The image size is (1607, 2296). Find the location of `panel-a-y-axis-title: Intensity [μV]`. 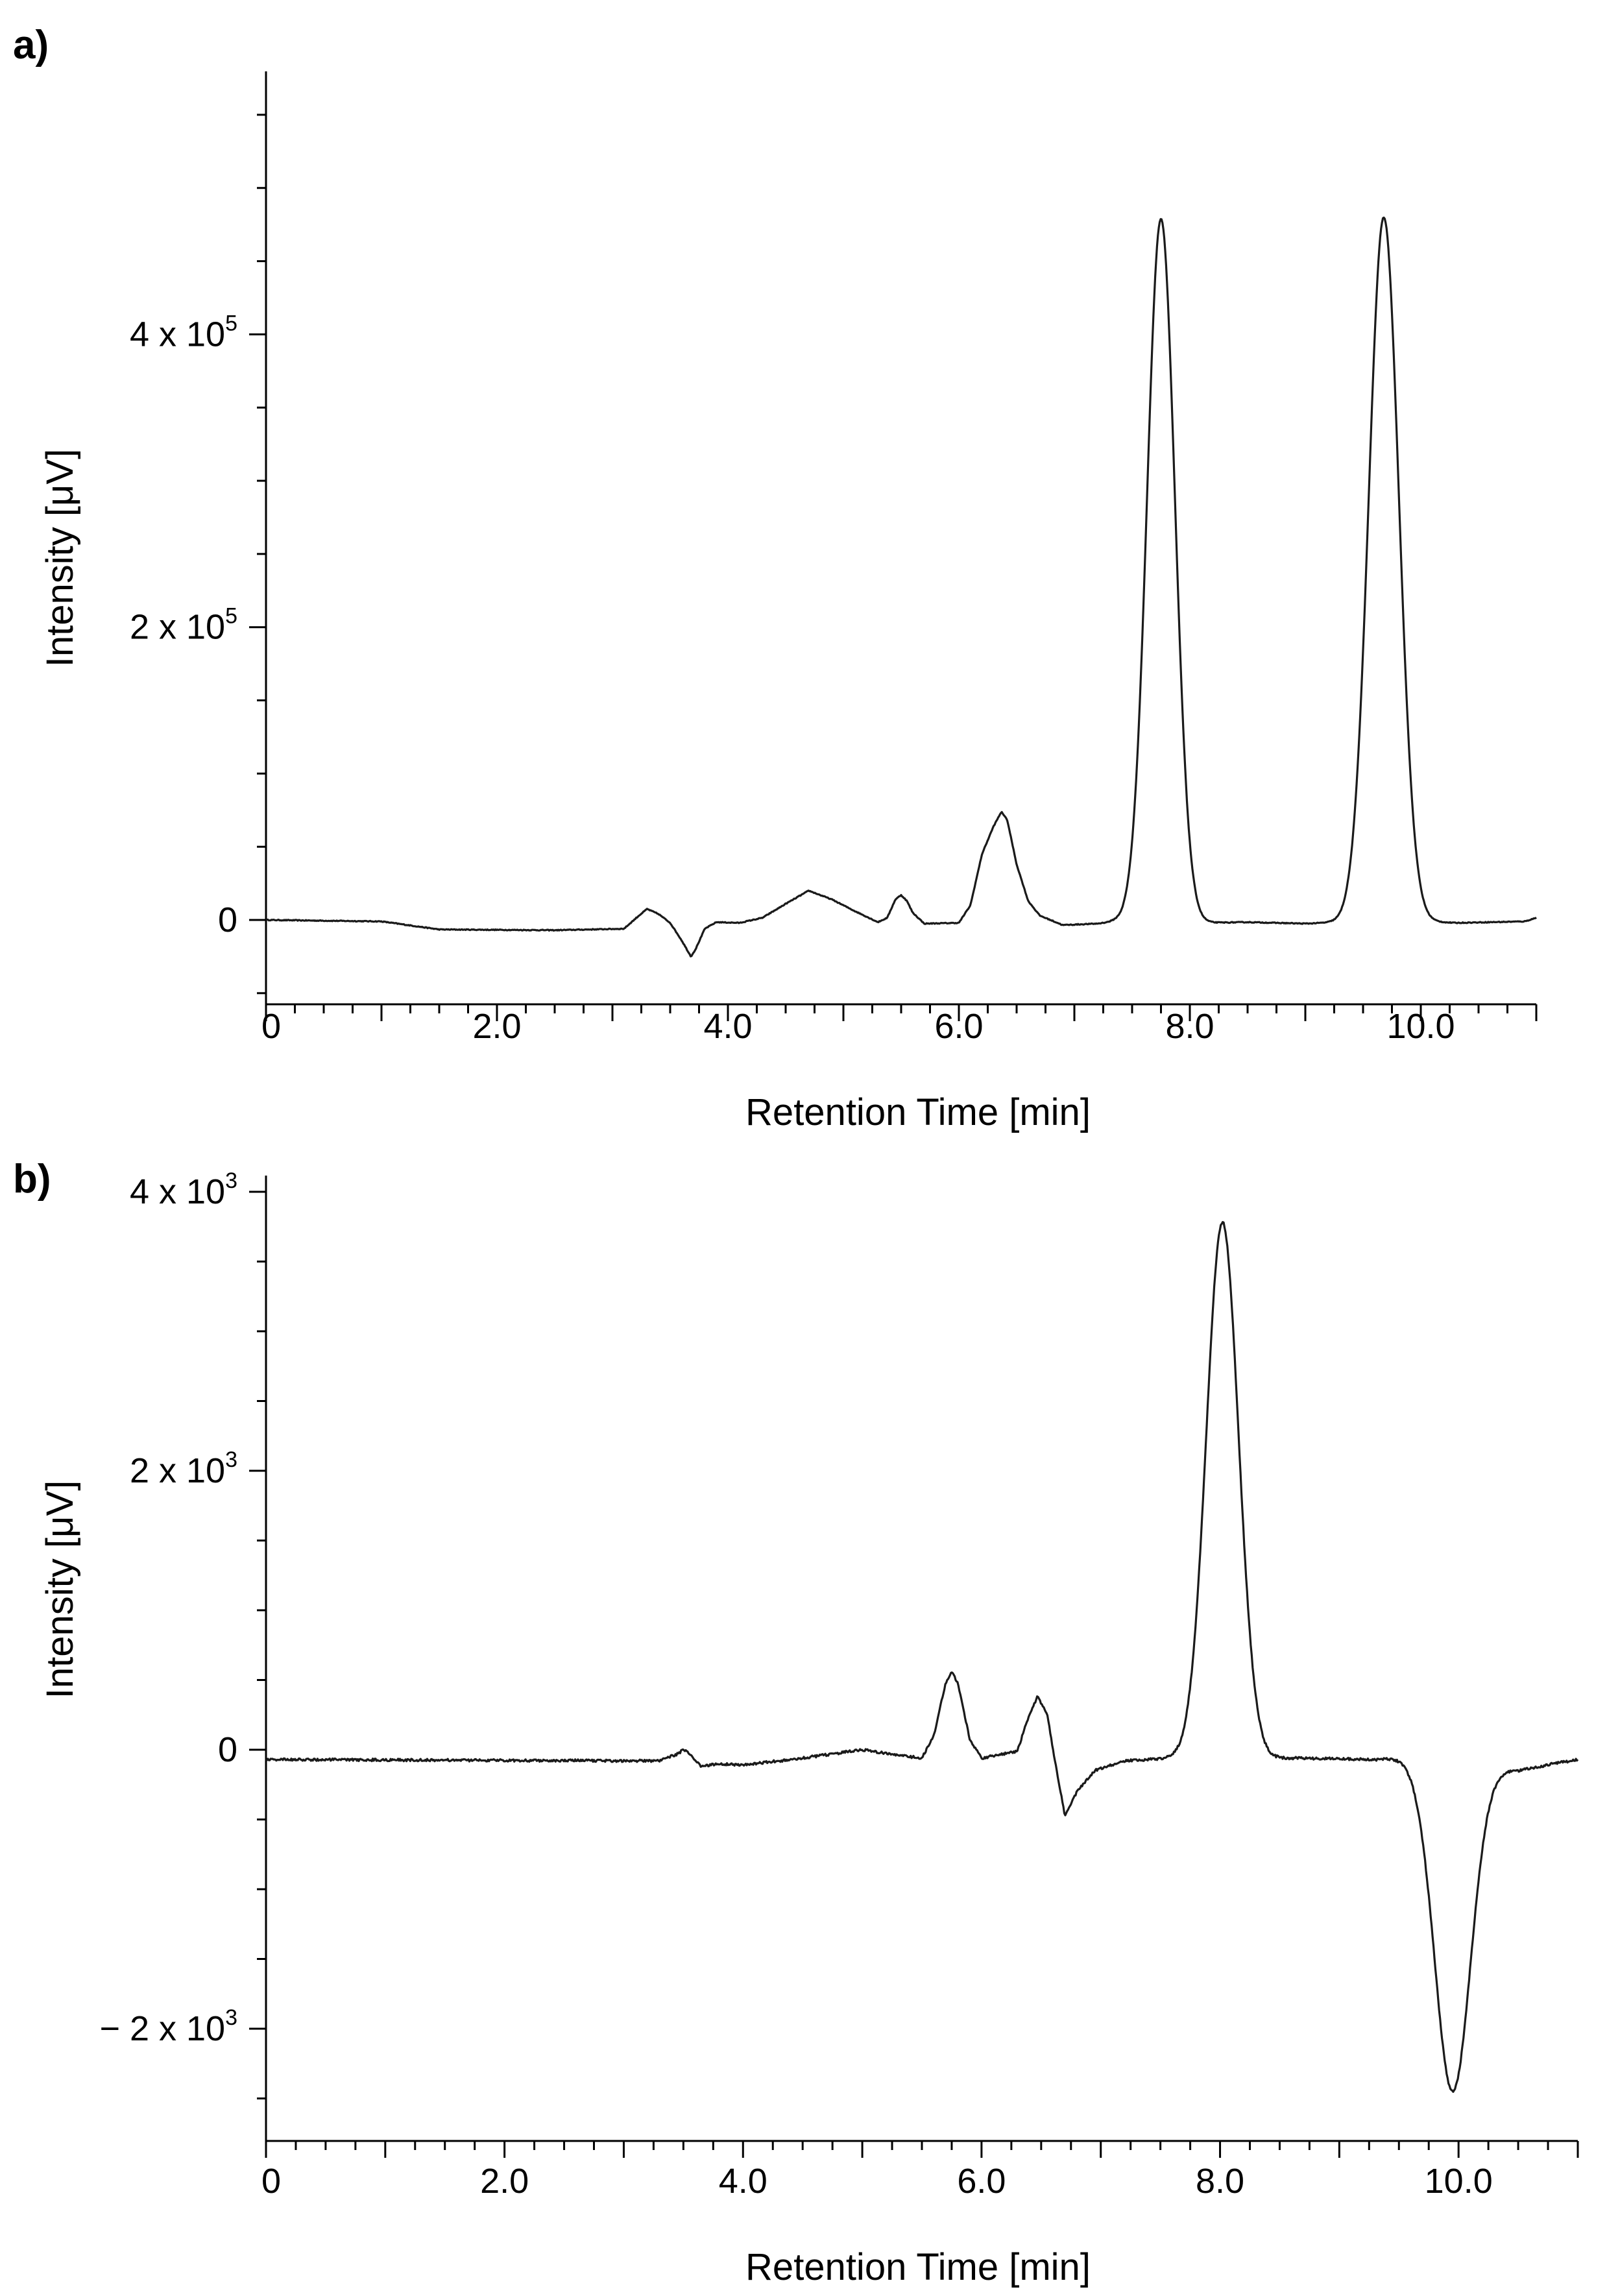

panel-a-y-axis-title: Intensity [μV] is located at coordinates (60, 558).